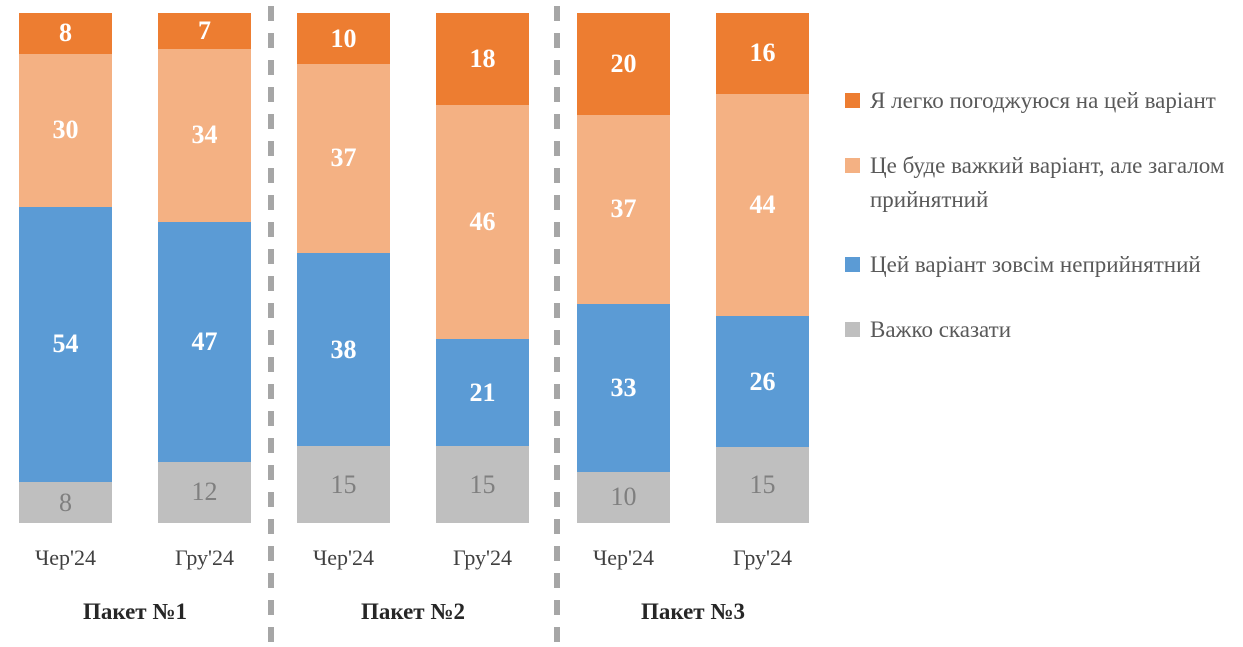 The image size is (1243, 647). I want to click on bar-value-label: 20, so click(623, 63).